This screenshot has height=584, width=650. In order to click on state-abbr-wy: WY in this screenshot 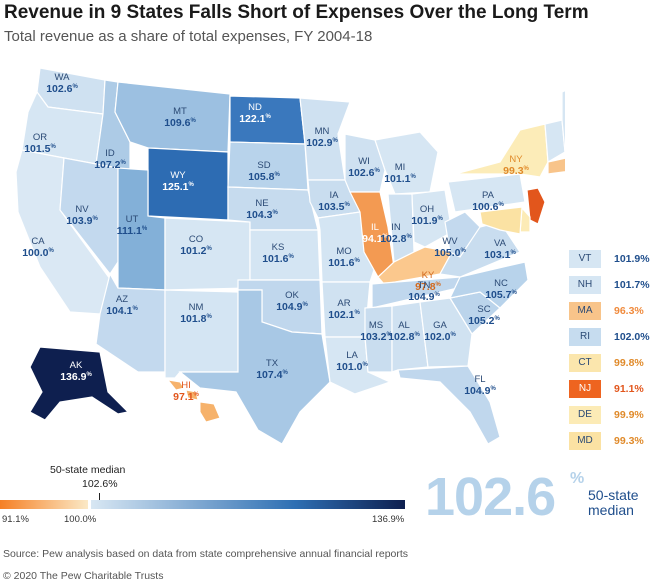, I will do `click(178, 175)`.